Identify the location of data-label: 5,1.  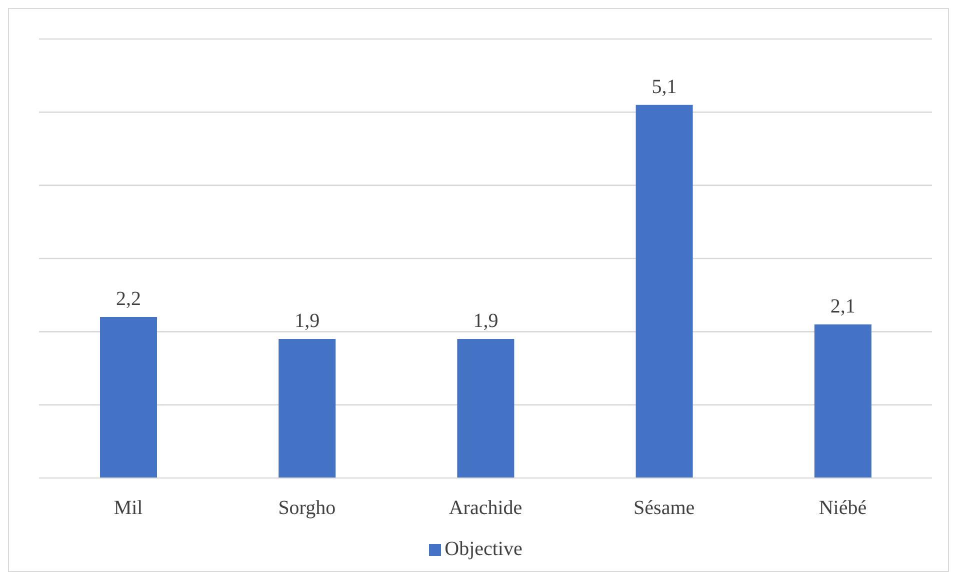
(664, 87).